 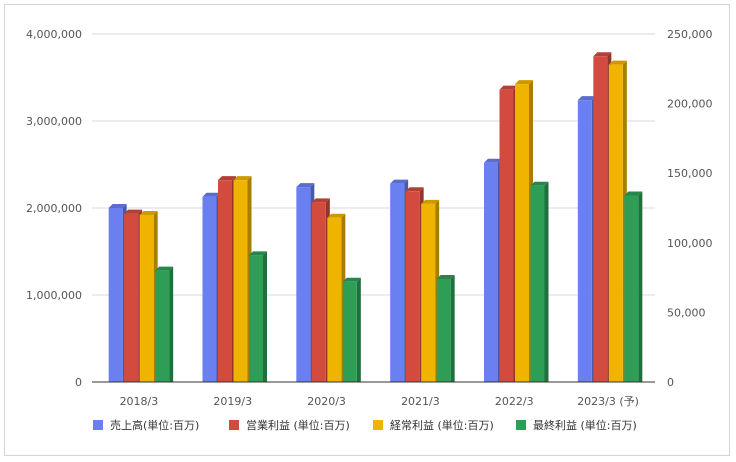 What do you see at coordinates (54, 295) in the screenshot?
I see `y-left-tick-label: 1,000,000` at bounding box center [54, 295].